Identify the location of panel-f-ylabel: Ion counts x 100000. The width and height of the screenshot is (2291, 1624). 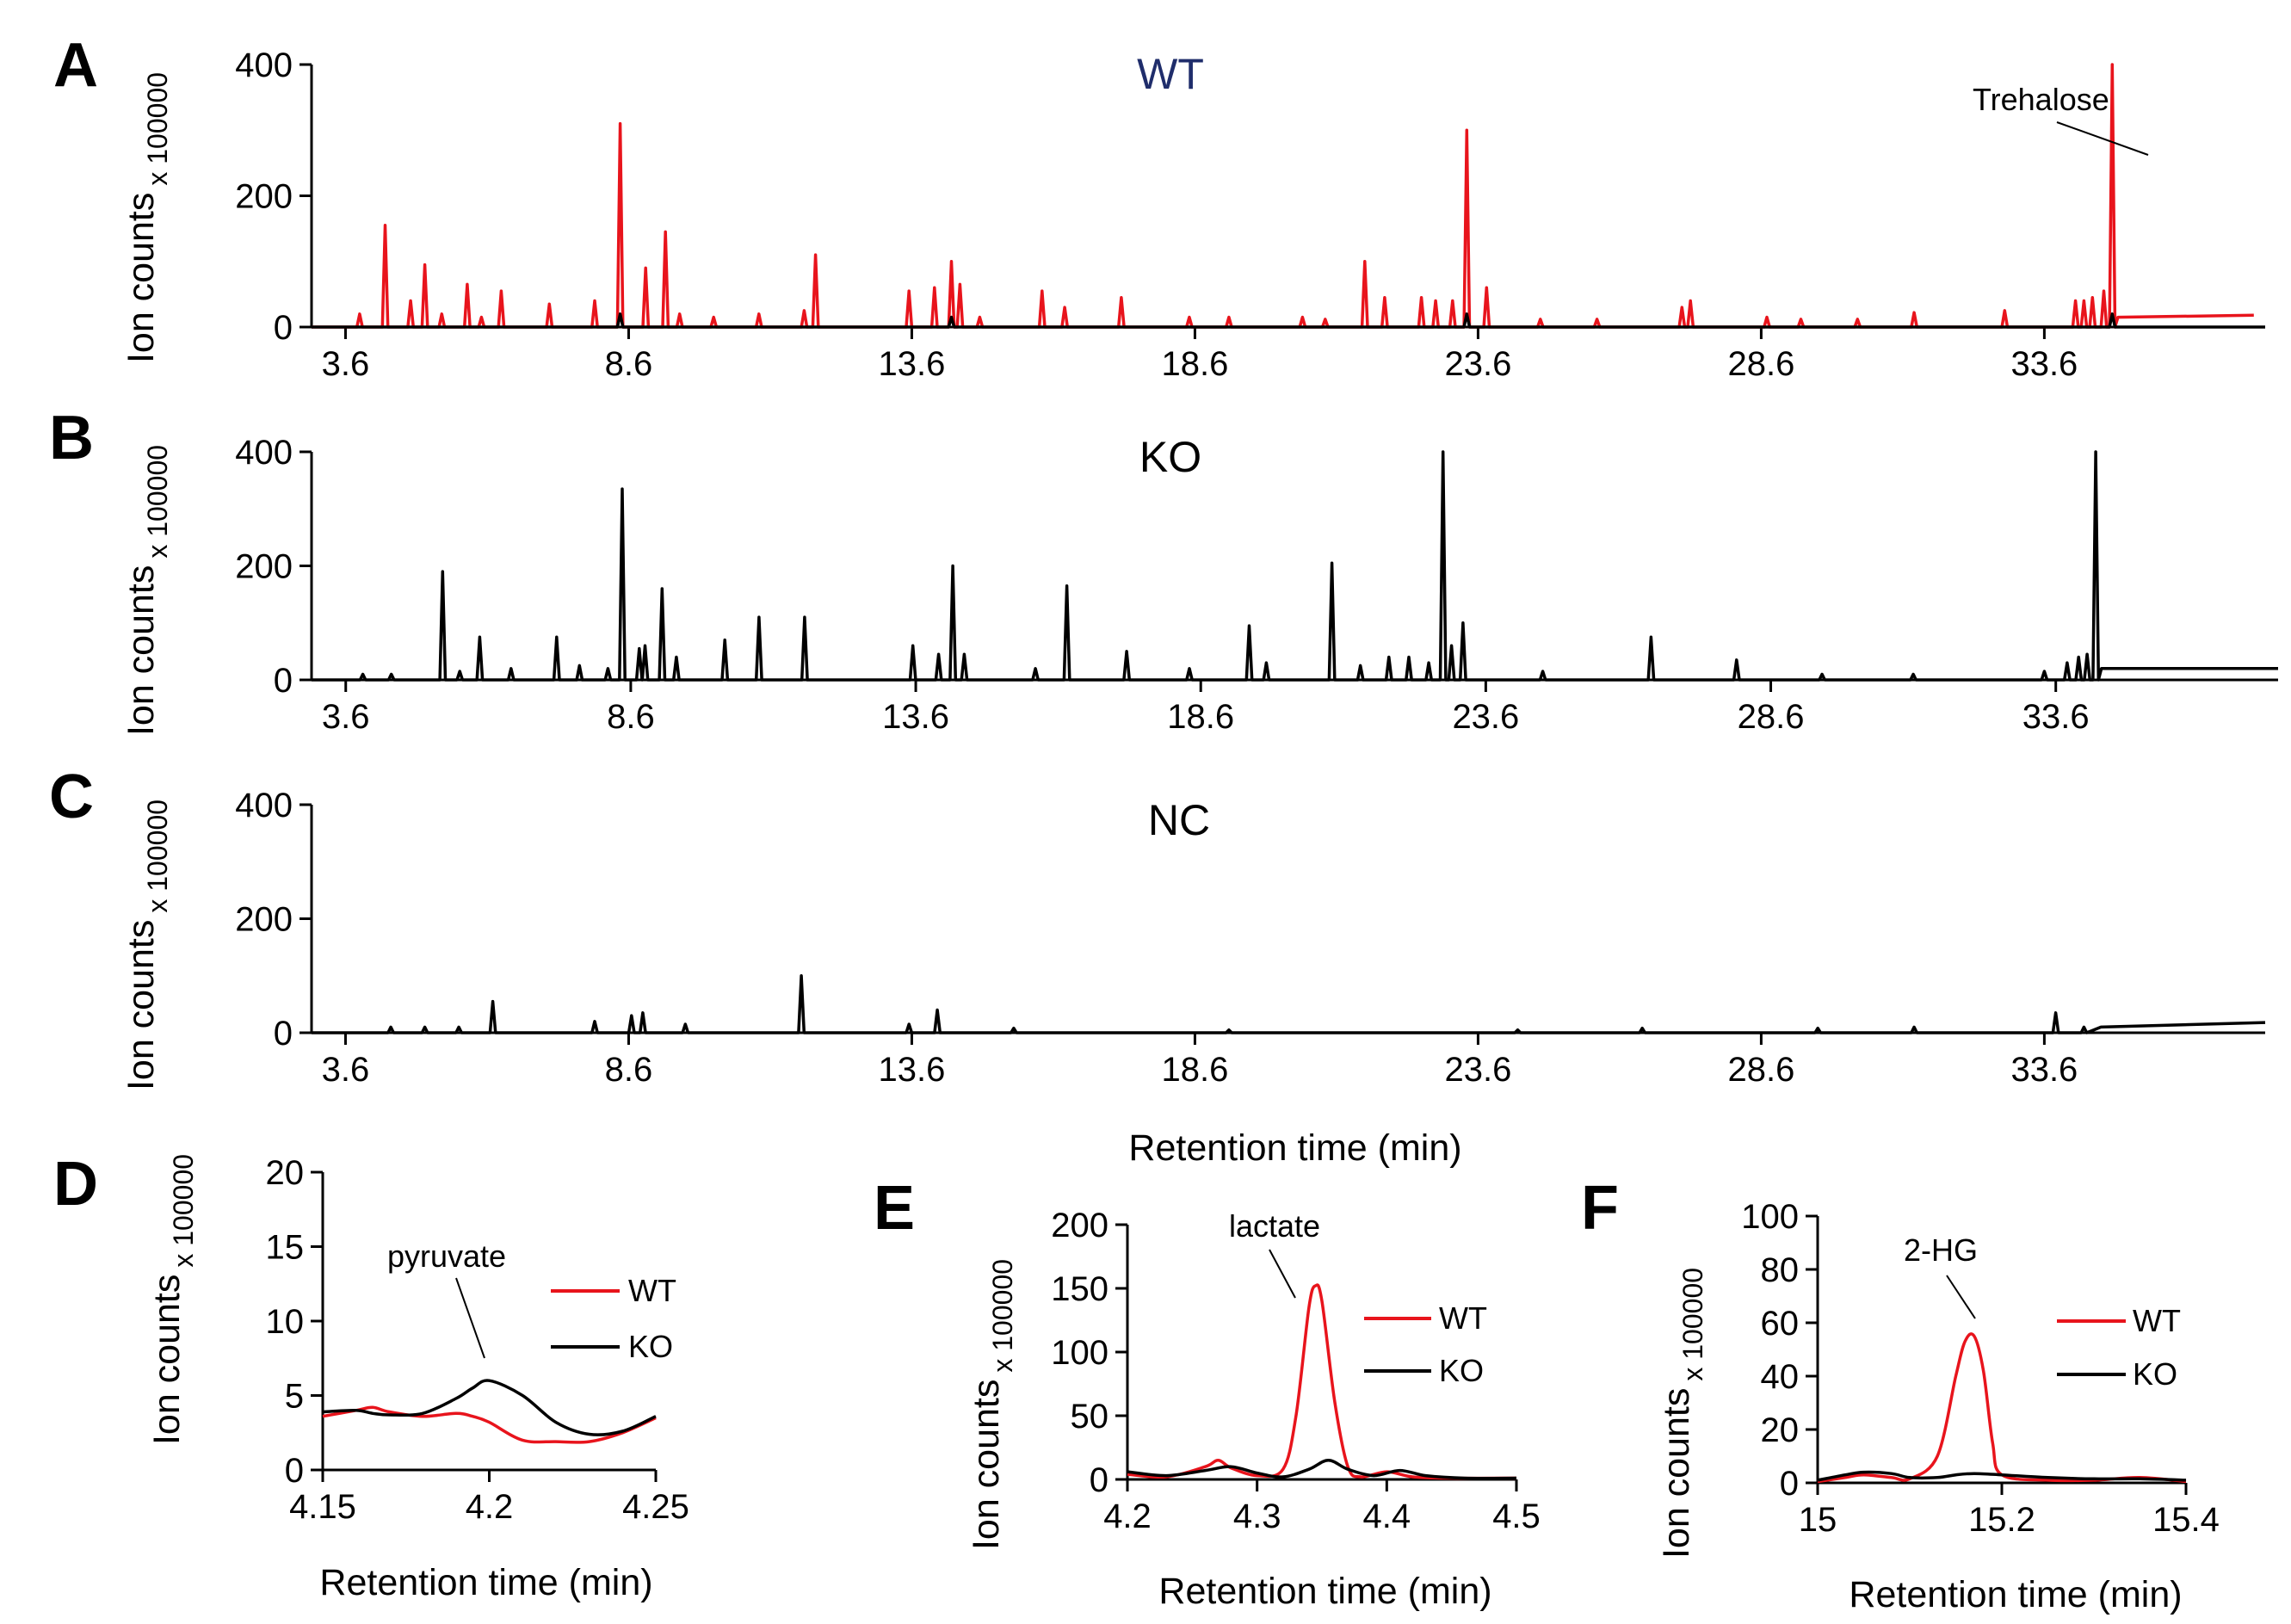
(1682, 1413).